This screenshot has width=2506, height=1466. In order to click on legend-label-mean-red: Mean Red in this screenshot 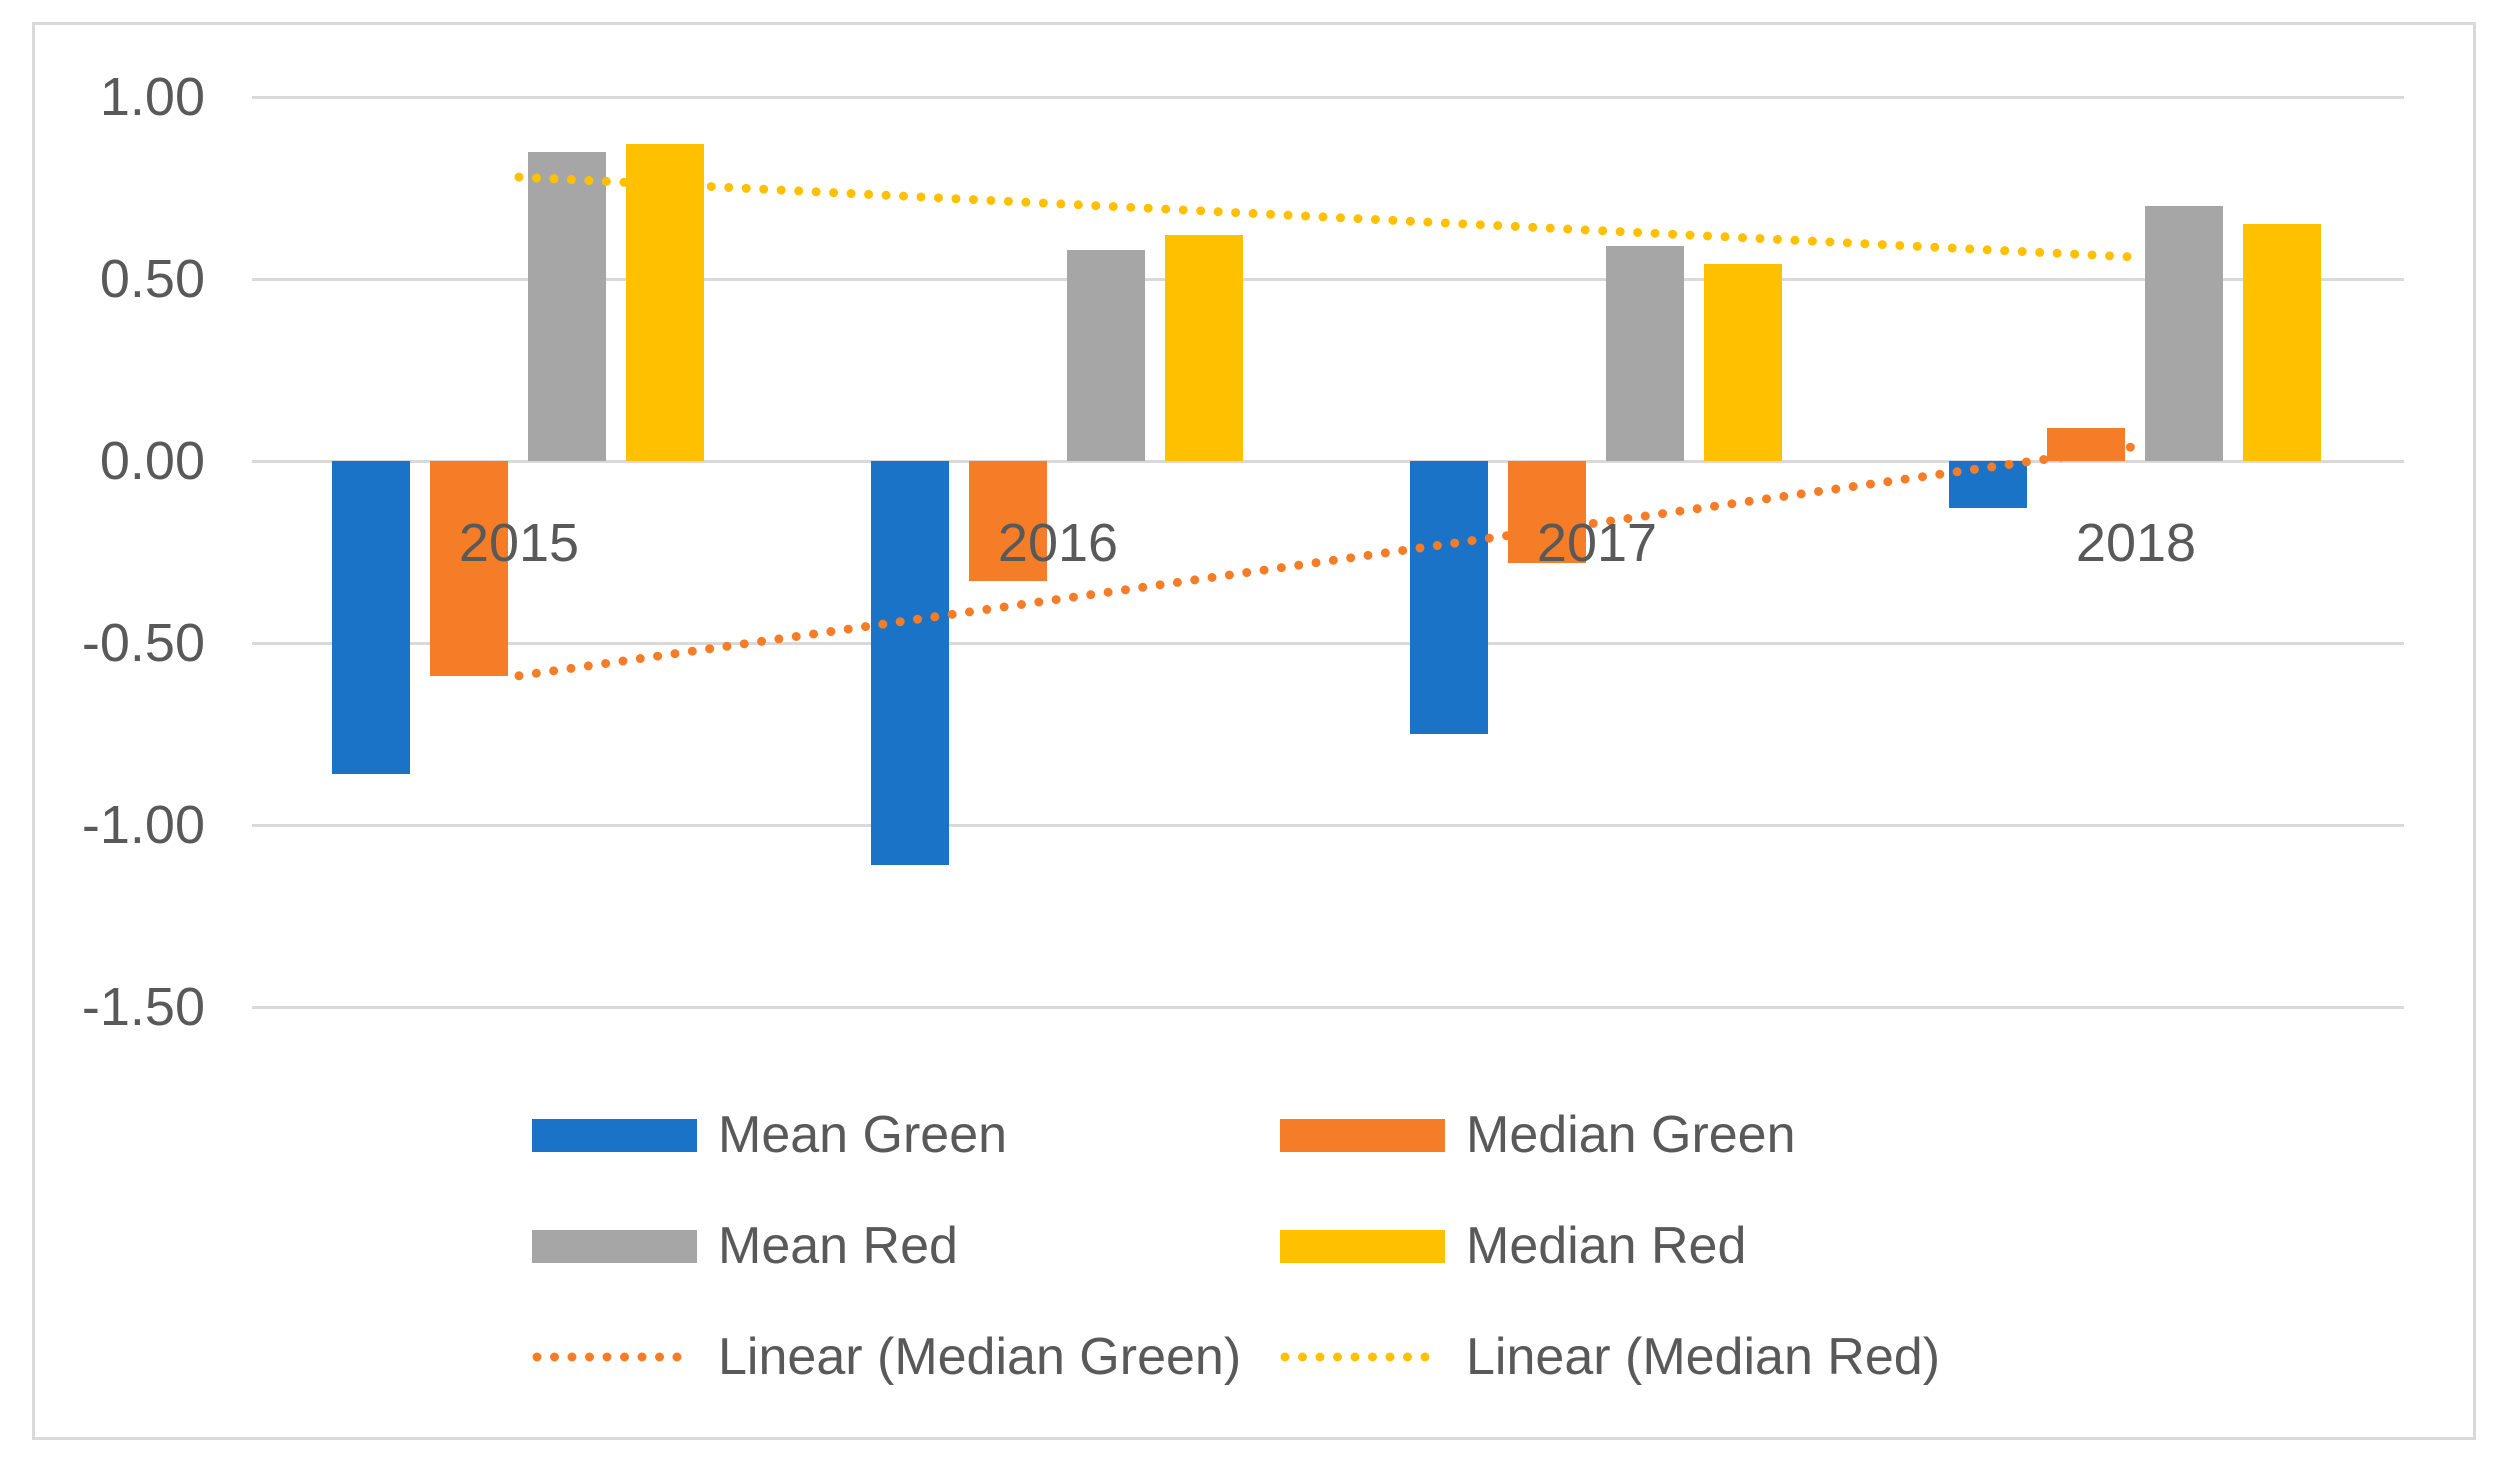, I will do `click(838, 1246)`.